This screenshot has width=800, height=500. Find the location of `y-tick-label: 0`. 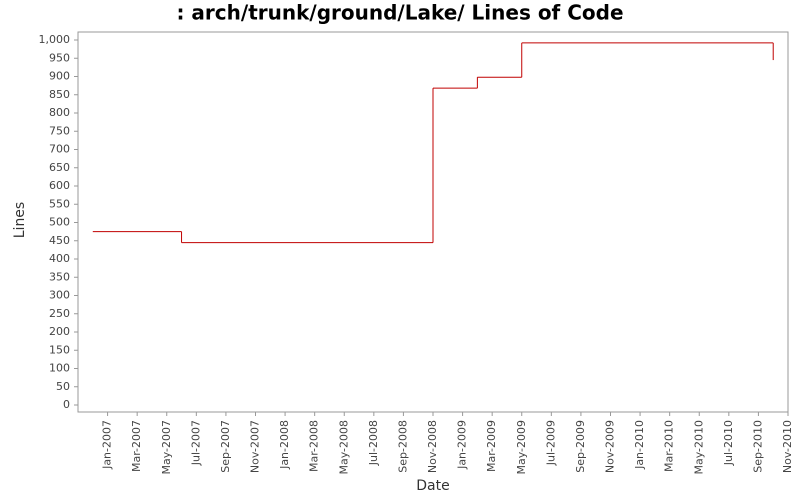

y-tick-label: 0 is located at coordinates (66, 404).